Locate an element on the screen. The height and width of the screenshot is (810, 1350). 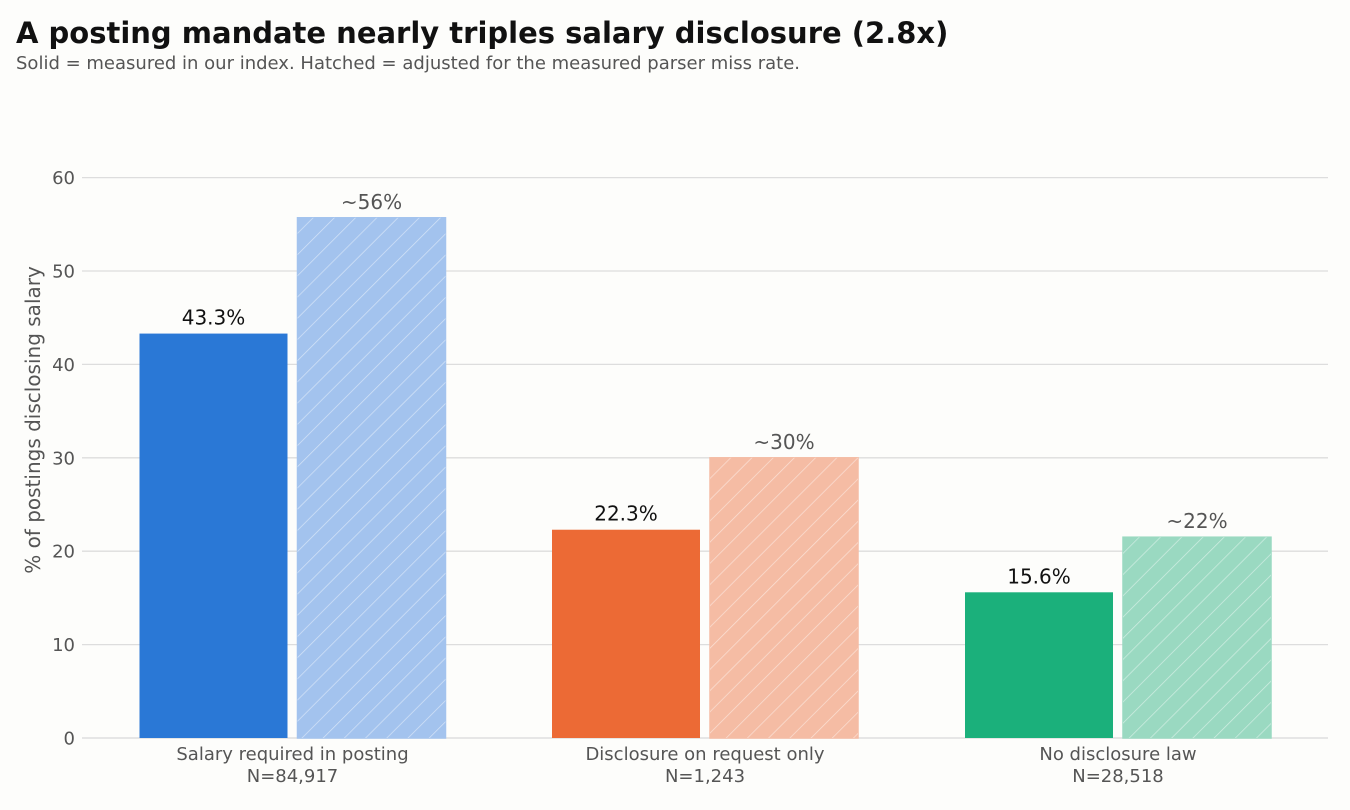
data-label-measured: 15.6% is located at coordinates (1039, 576).